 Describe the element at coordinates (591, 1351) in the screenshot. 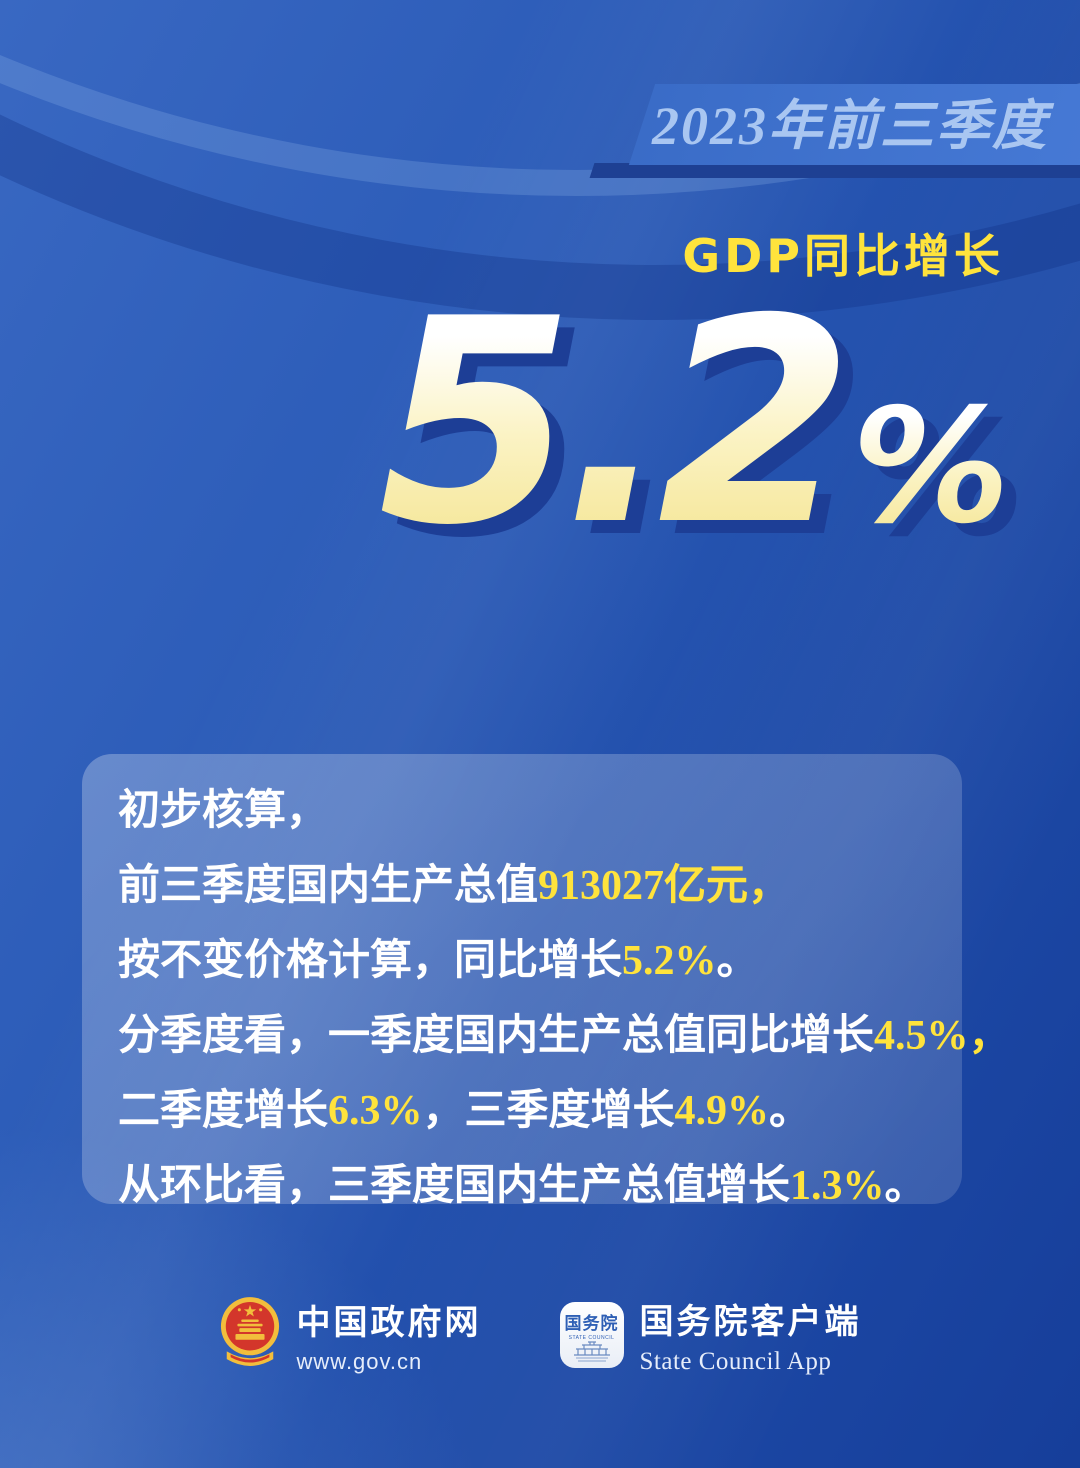

I see `app-icon-building-graphic` at that location.